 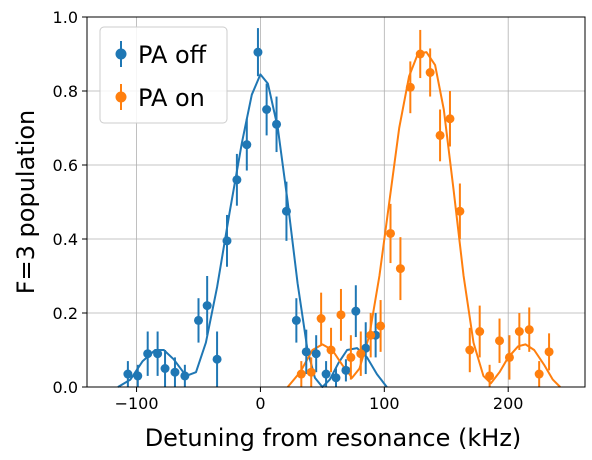 What do you see at coordinates (121, 54) in the screenshot?
I see `legend-marker` at bounding box center [121, 54].